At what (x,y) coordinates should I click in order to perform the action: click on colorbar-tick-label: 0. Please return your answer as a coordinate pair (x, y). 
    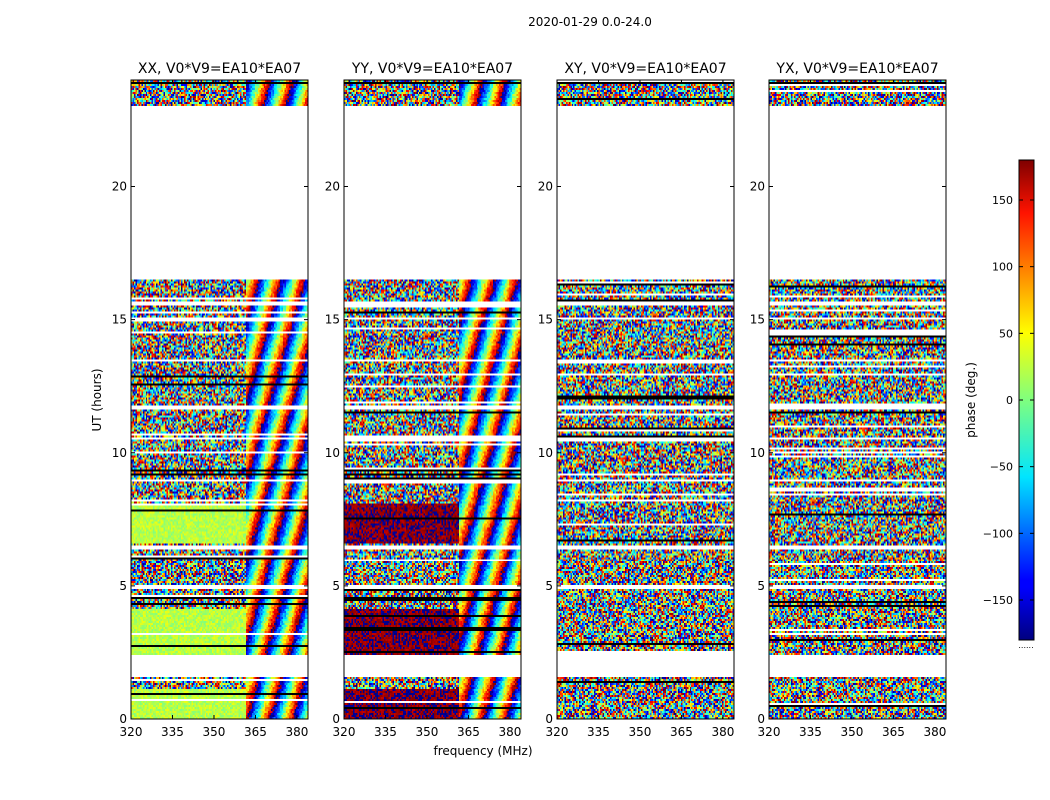
    Looking at the image, I should click on (1009, 400).